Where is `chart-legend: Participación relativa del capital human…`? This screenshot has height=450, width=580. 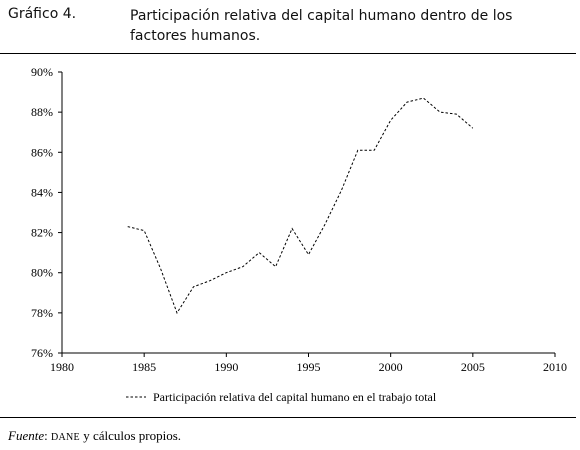 chart-legend: Participación relativa del capital human… is located at coordinates (281, 397).